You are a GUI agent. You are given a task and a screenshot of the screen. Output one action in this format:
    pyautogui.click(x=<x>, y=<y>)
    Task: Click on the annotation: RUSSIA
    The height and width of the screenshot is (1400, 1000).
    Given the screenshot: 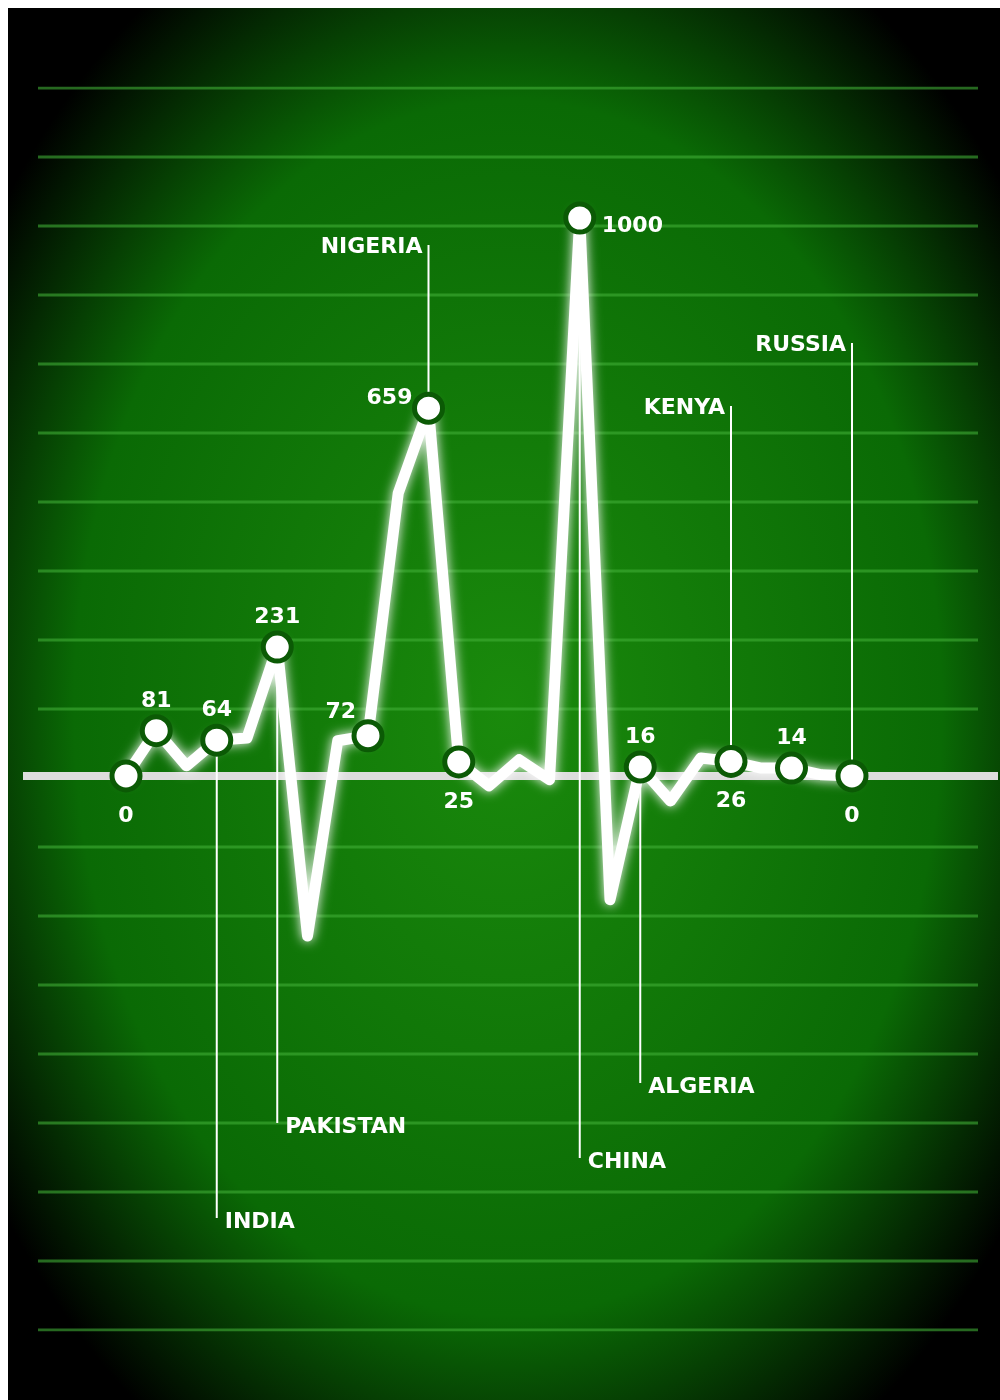 What is the action you would take?
    pyautogui.click(x=800, y=343)
    